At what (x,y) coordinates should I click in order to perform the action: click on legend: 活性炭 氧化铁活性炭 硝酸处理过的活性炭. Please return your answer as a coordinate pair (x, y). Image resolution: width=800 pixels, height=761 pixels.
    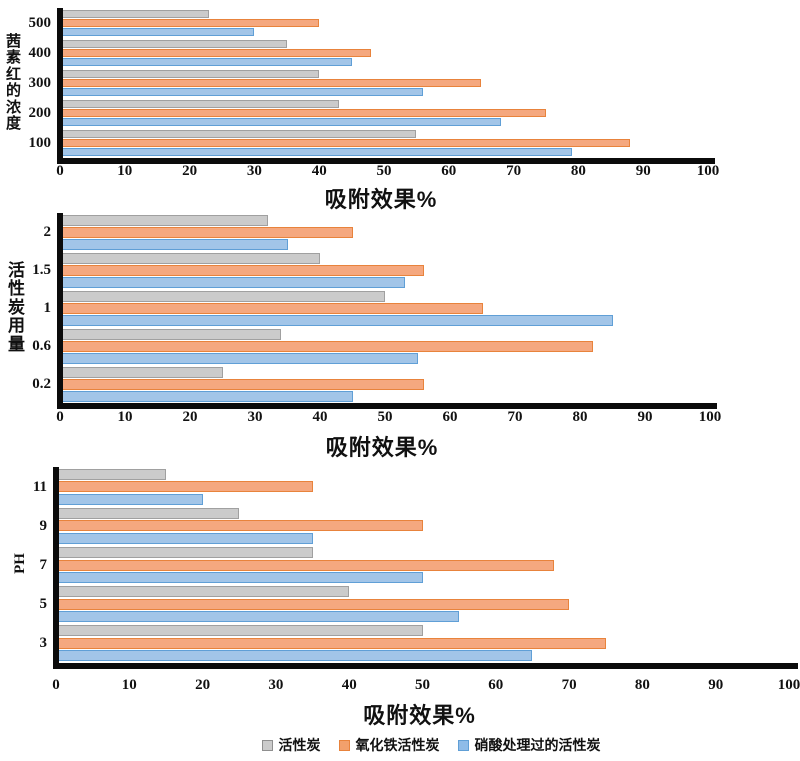
    Looking at the image, I should click on (400, 745).